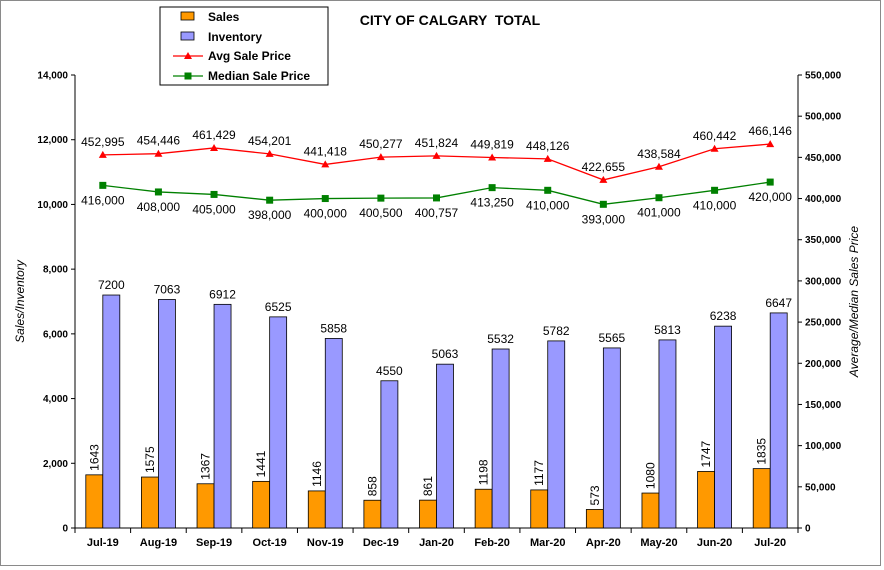 This screenshot has height=570, width=884. What do you see at coordinates (436, 174) in the screenshot?
I see `lines` at bounding box center [436, 174].